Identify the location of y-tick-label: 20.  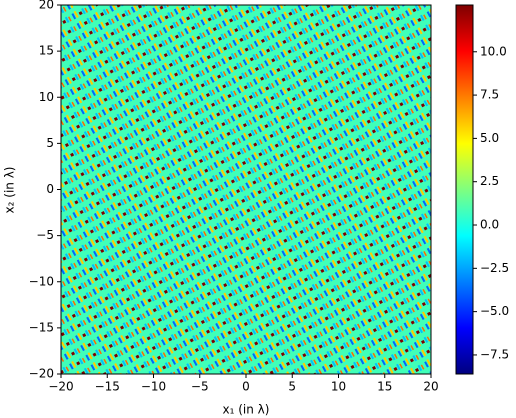
(46, 6).